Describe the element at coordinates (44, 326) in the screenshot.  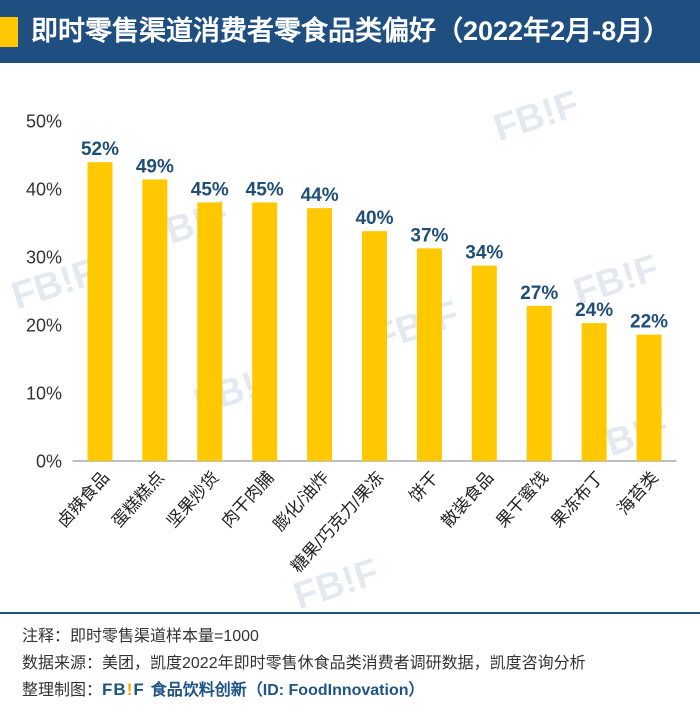
I see `y-tick-label: 20%` at that location.